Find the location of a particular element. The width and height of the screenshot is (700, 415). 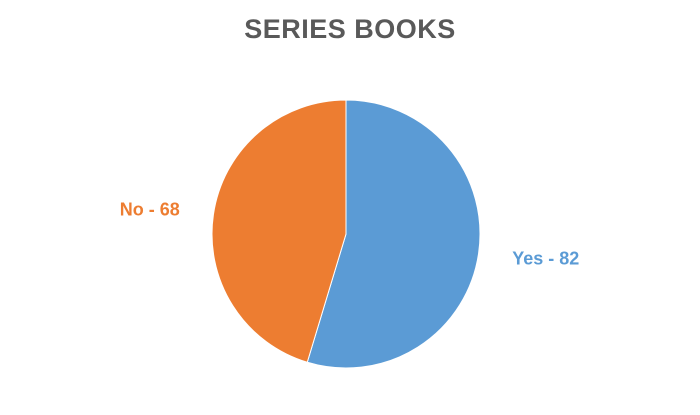

data-label-yes: Yes - 82 is located at coordinates (545, 259).